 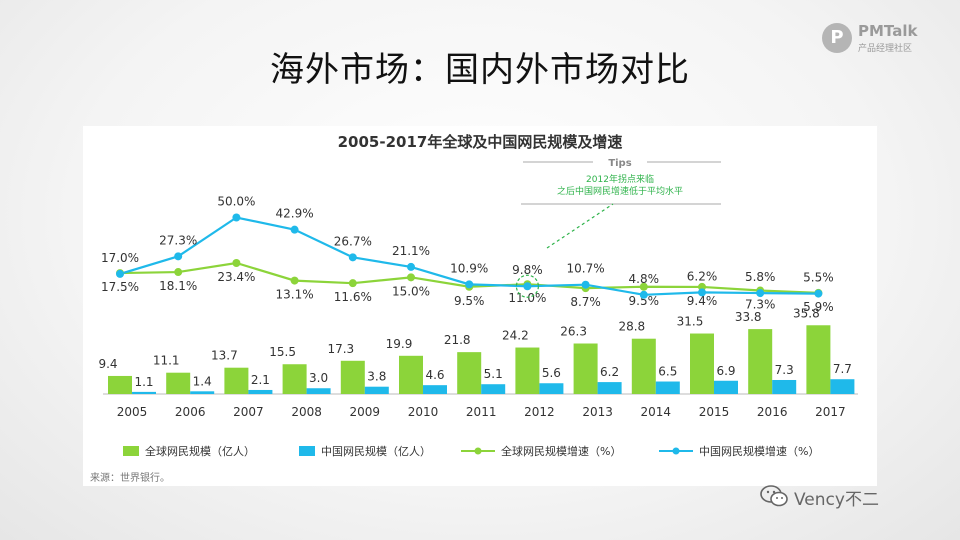 I want to click on data-label-global-users: 9.4, so click(x=107, y=364).